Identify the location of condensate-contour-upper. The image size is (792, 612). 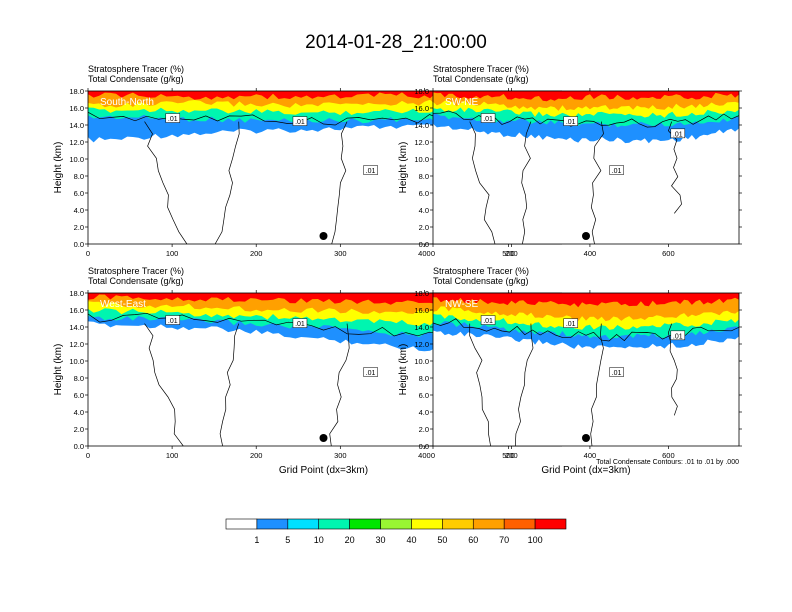
(586, 330).